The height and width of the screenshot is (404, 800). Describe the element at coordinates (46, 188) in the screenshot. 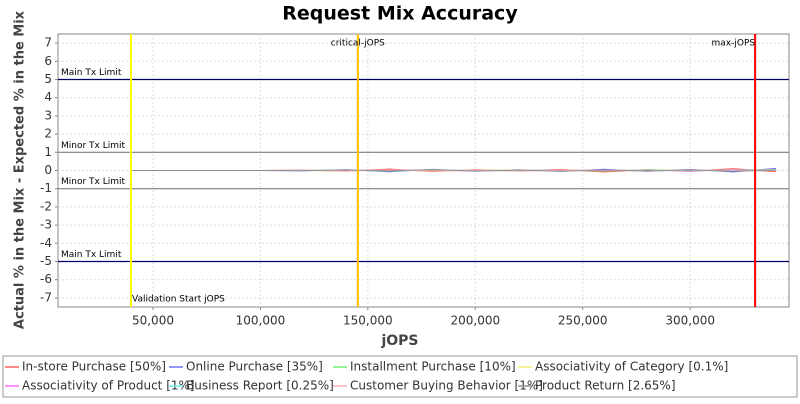

I see `y-tick-label: -1` at that location.